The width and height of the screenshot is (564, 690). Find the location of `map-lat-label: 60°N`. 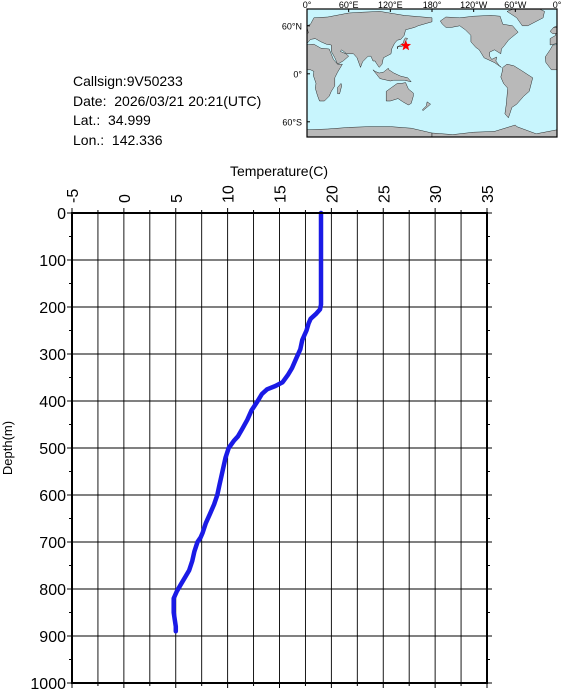

map-lat-label: 60°N is located at coordinates (292, 26).